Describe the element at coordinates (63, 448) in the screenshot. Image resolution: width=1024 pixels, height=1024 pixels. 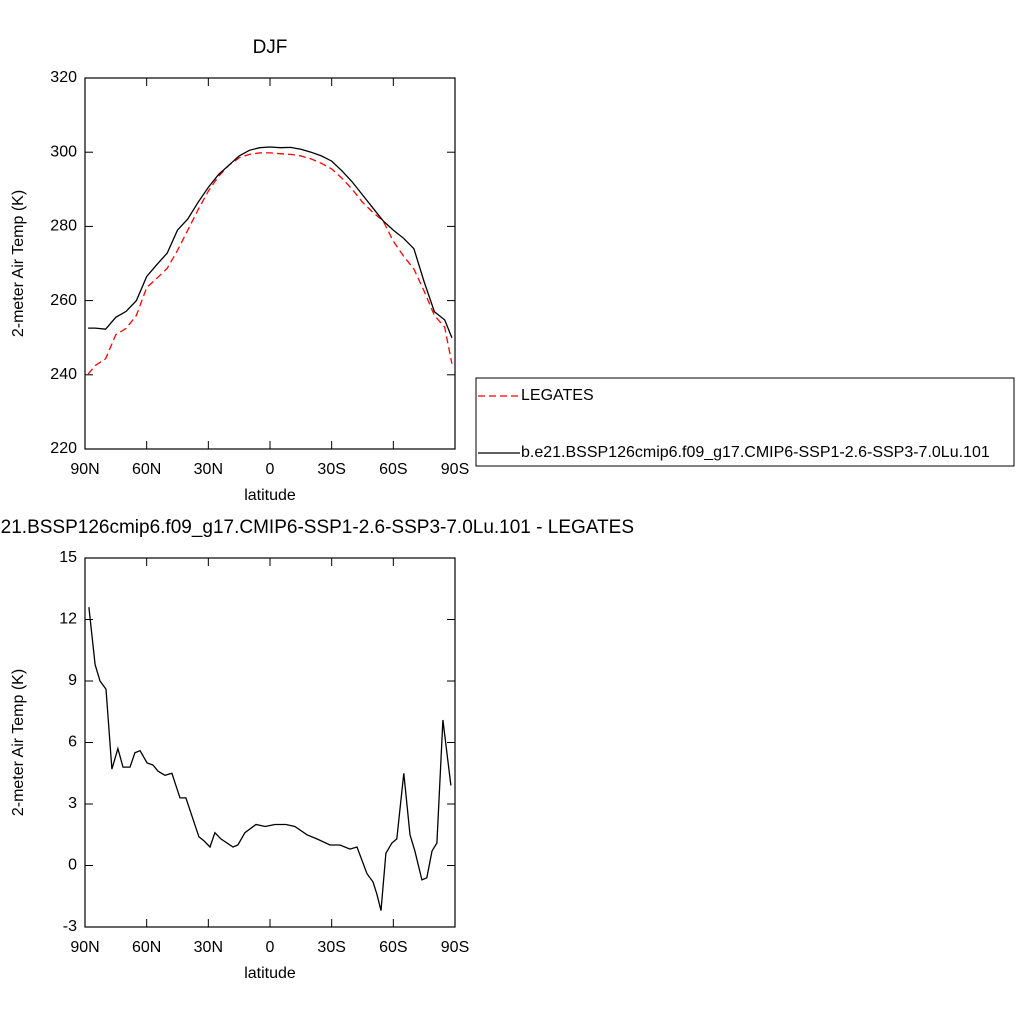
I see `y-tick-label: 220` at that location.